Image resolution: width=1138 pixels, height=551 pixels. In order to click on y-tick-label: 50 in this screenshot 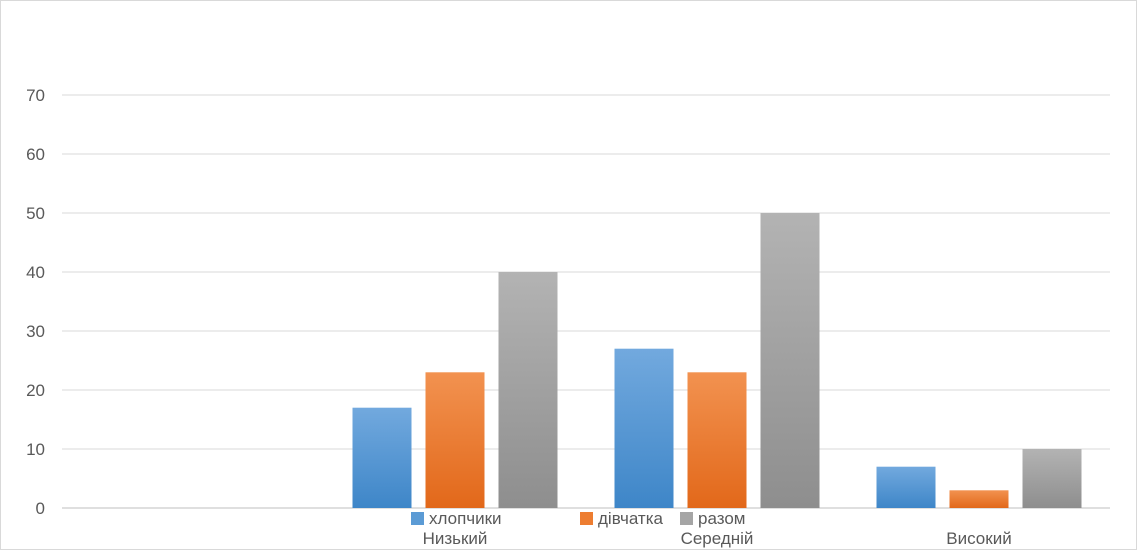, I will do `click(35, 213)`.